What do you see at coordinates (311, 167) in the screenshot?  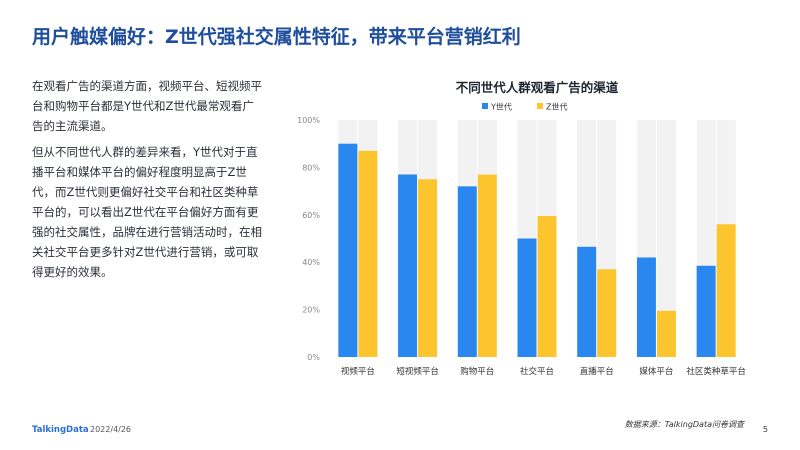 I see `y-tick-label: 80%` at bounding box center [311, 167].